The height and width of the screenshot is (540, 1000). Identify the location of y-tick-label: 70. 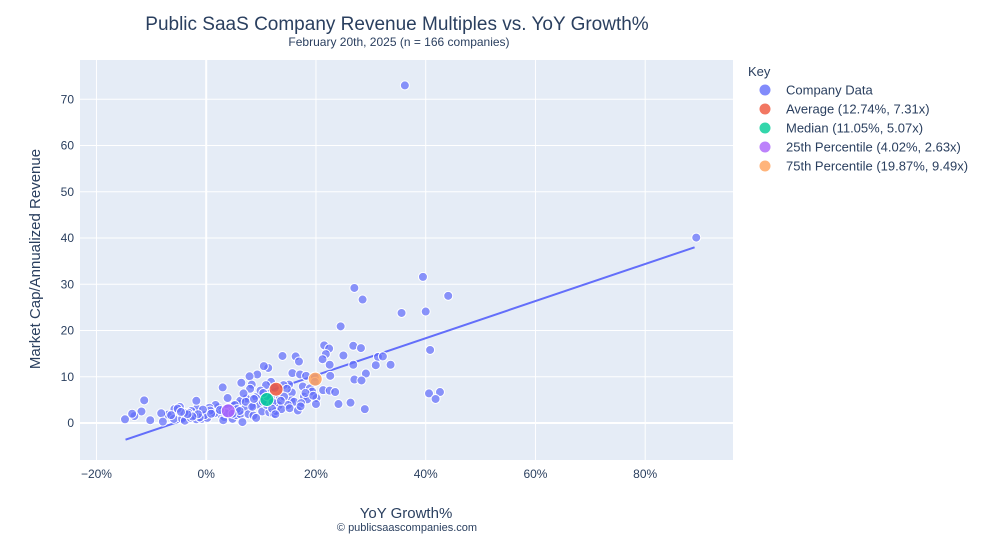
(68, 99).